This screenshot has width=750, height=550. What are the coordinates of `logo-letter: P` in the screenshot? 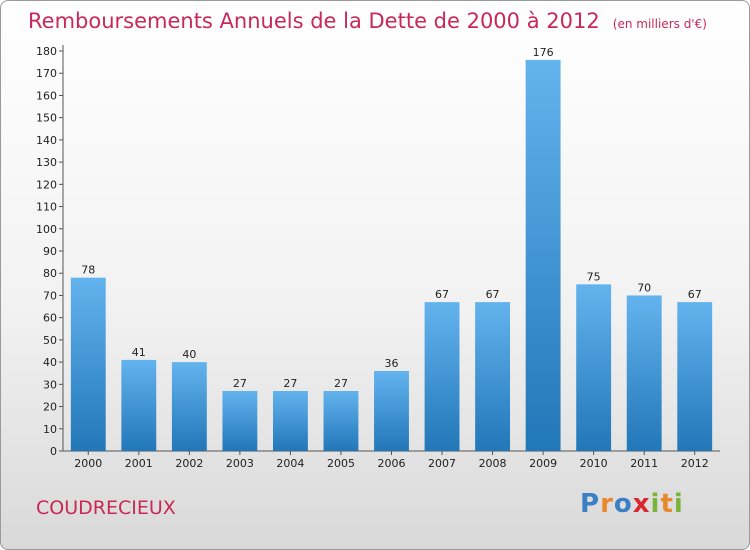 It's located at (590, 504).